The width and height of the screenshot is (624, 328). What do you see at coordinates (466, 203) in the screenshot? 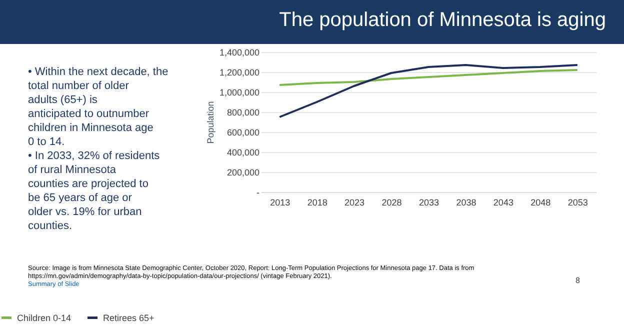
I see `x-tick-label: 2038` at bounding box center [466, 203].